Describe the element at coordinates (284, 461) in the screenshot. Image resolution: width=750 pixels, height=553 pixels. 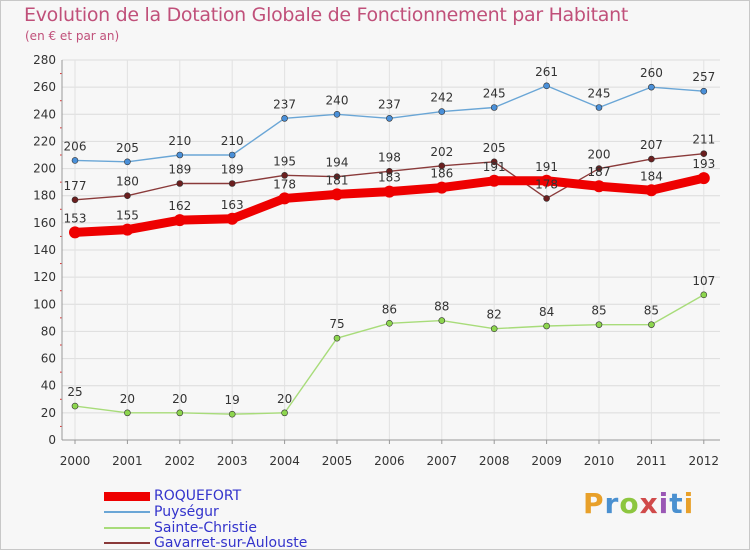
I see `x-tick-label-2004: 2004` at that location.